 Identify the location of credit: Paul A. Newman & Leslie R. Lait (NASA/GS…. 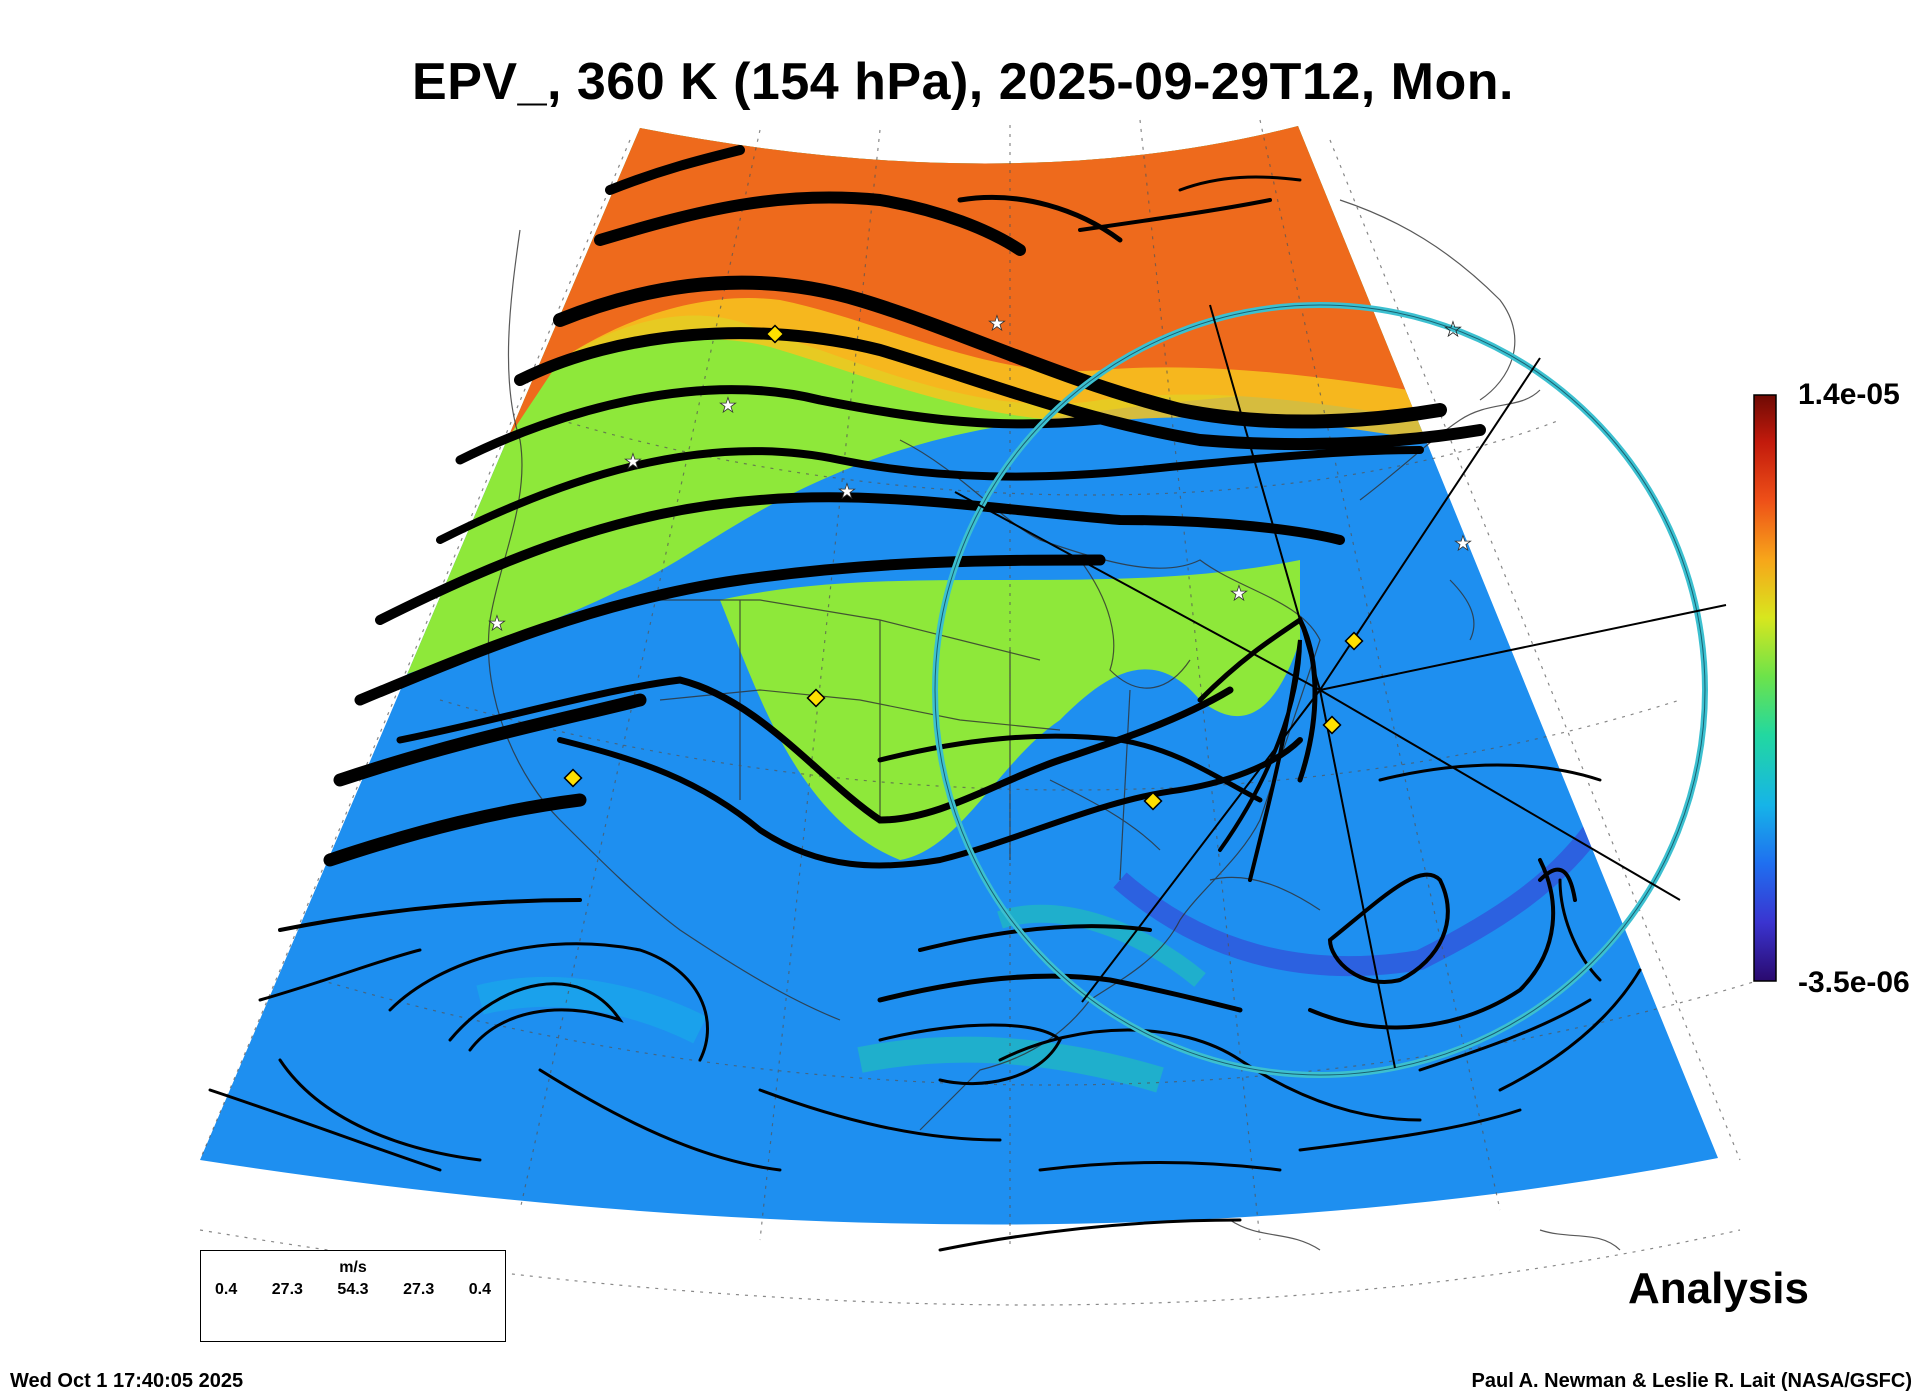
(1691, 1381).